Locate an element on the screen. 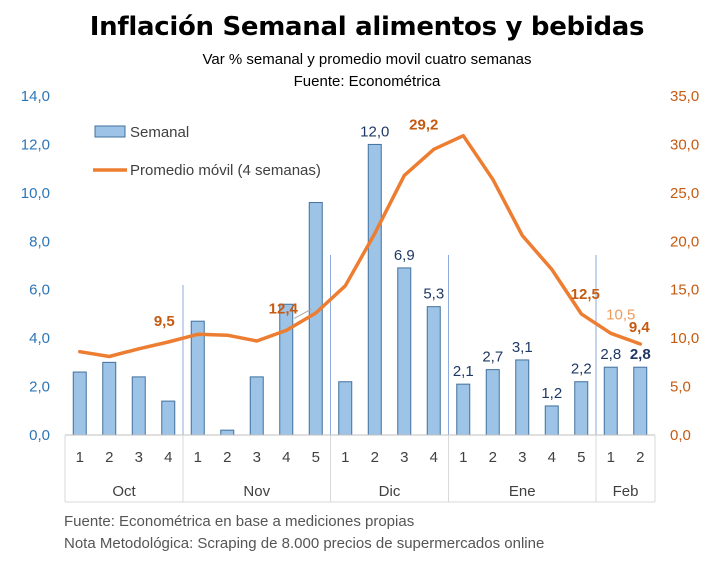  y-right-tick-label: 10,0 is located at coordinates (684, 338).